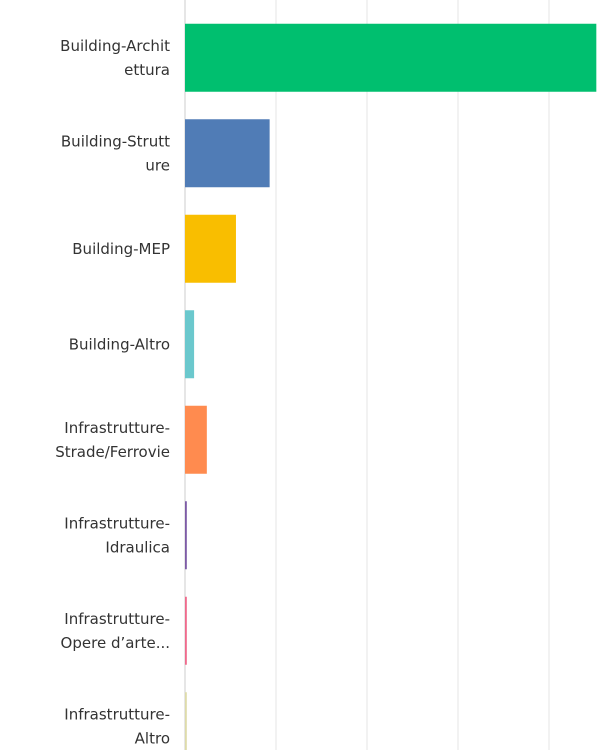  I want to click on category-label: Building-Strutt ure, so click(115, 153).